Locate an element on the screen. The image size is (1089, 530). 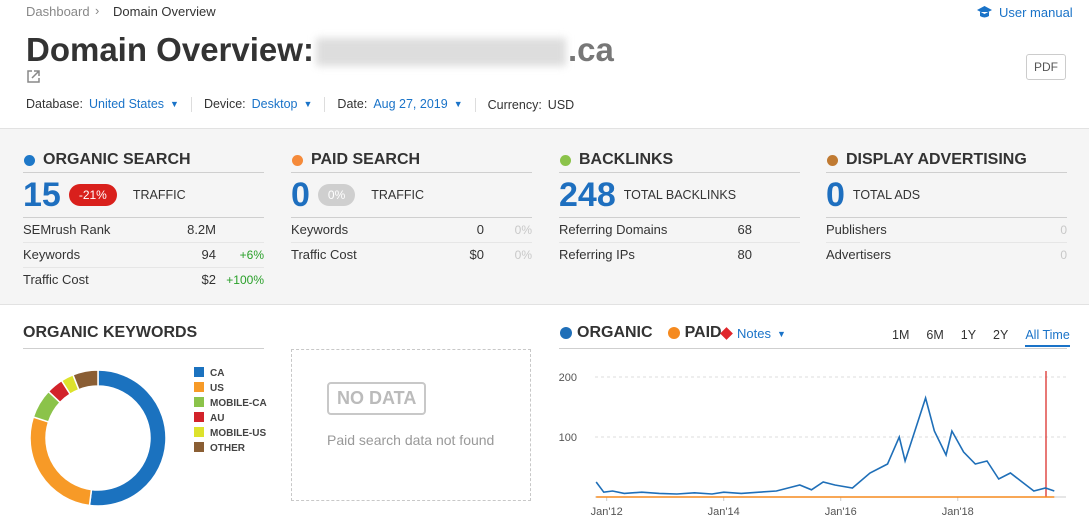
donut-chart: CA US MOBILE-CA AU MOBILE-US OTHER is located at coordinates (148, 437).